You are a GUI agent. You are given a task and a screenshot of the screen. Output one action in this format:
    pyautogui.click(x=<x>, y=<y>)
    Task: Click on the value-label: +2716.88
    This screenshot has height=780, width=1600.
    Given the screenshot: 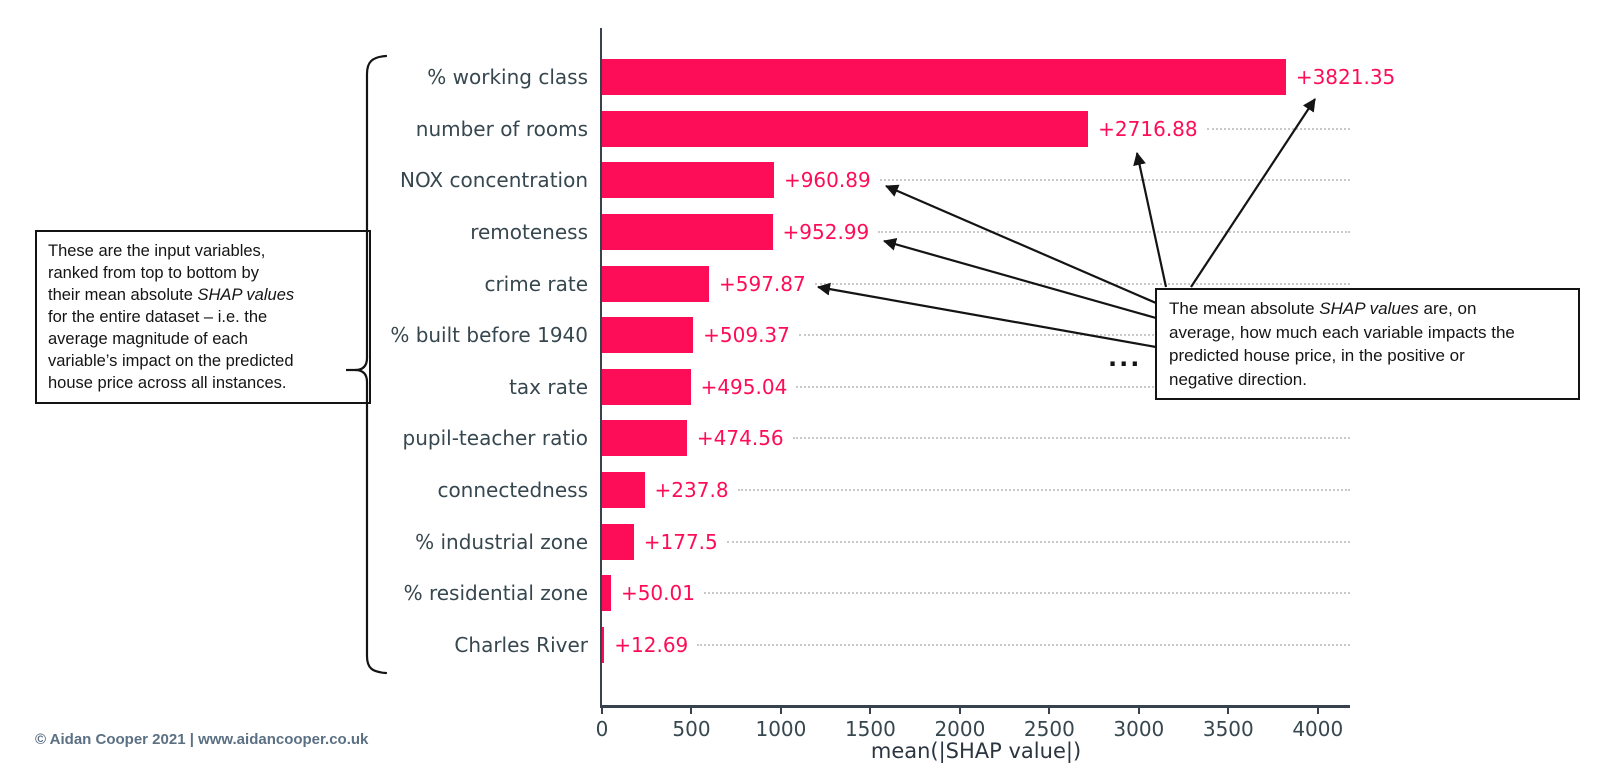 What is the action you would take?
    pyautogui.click(x=1148, y=128)
    